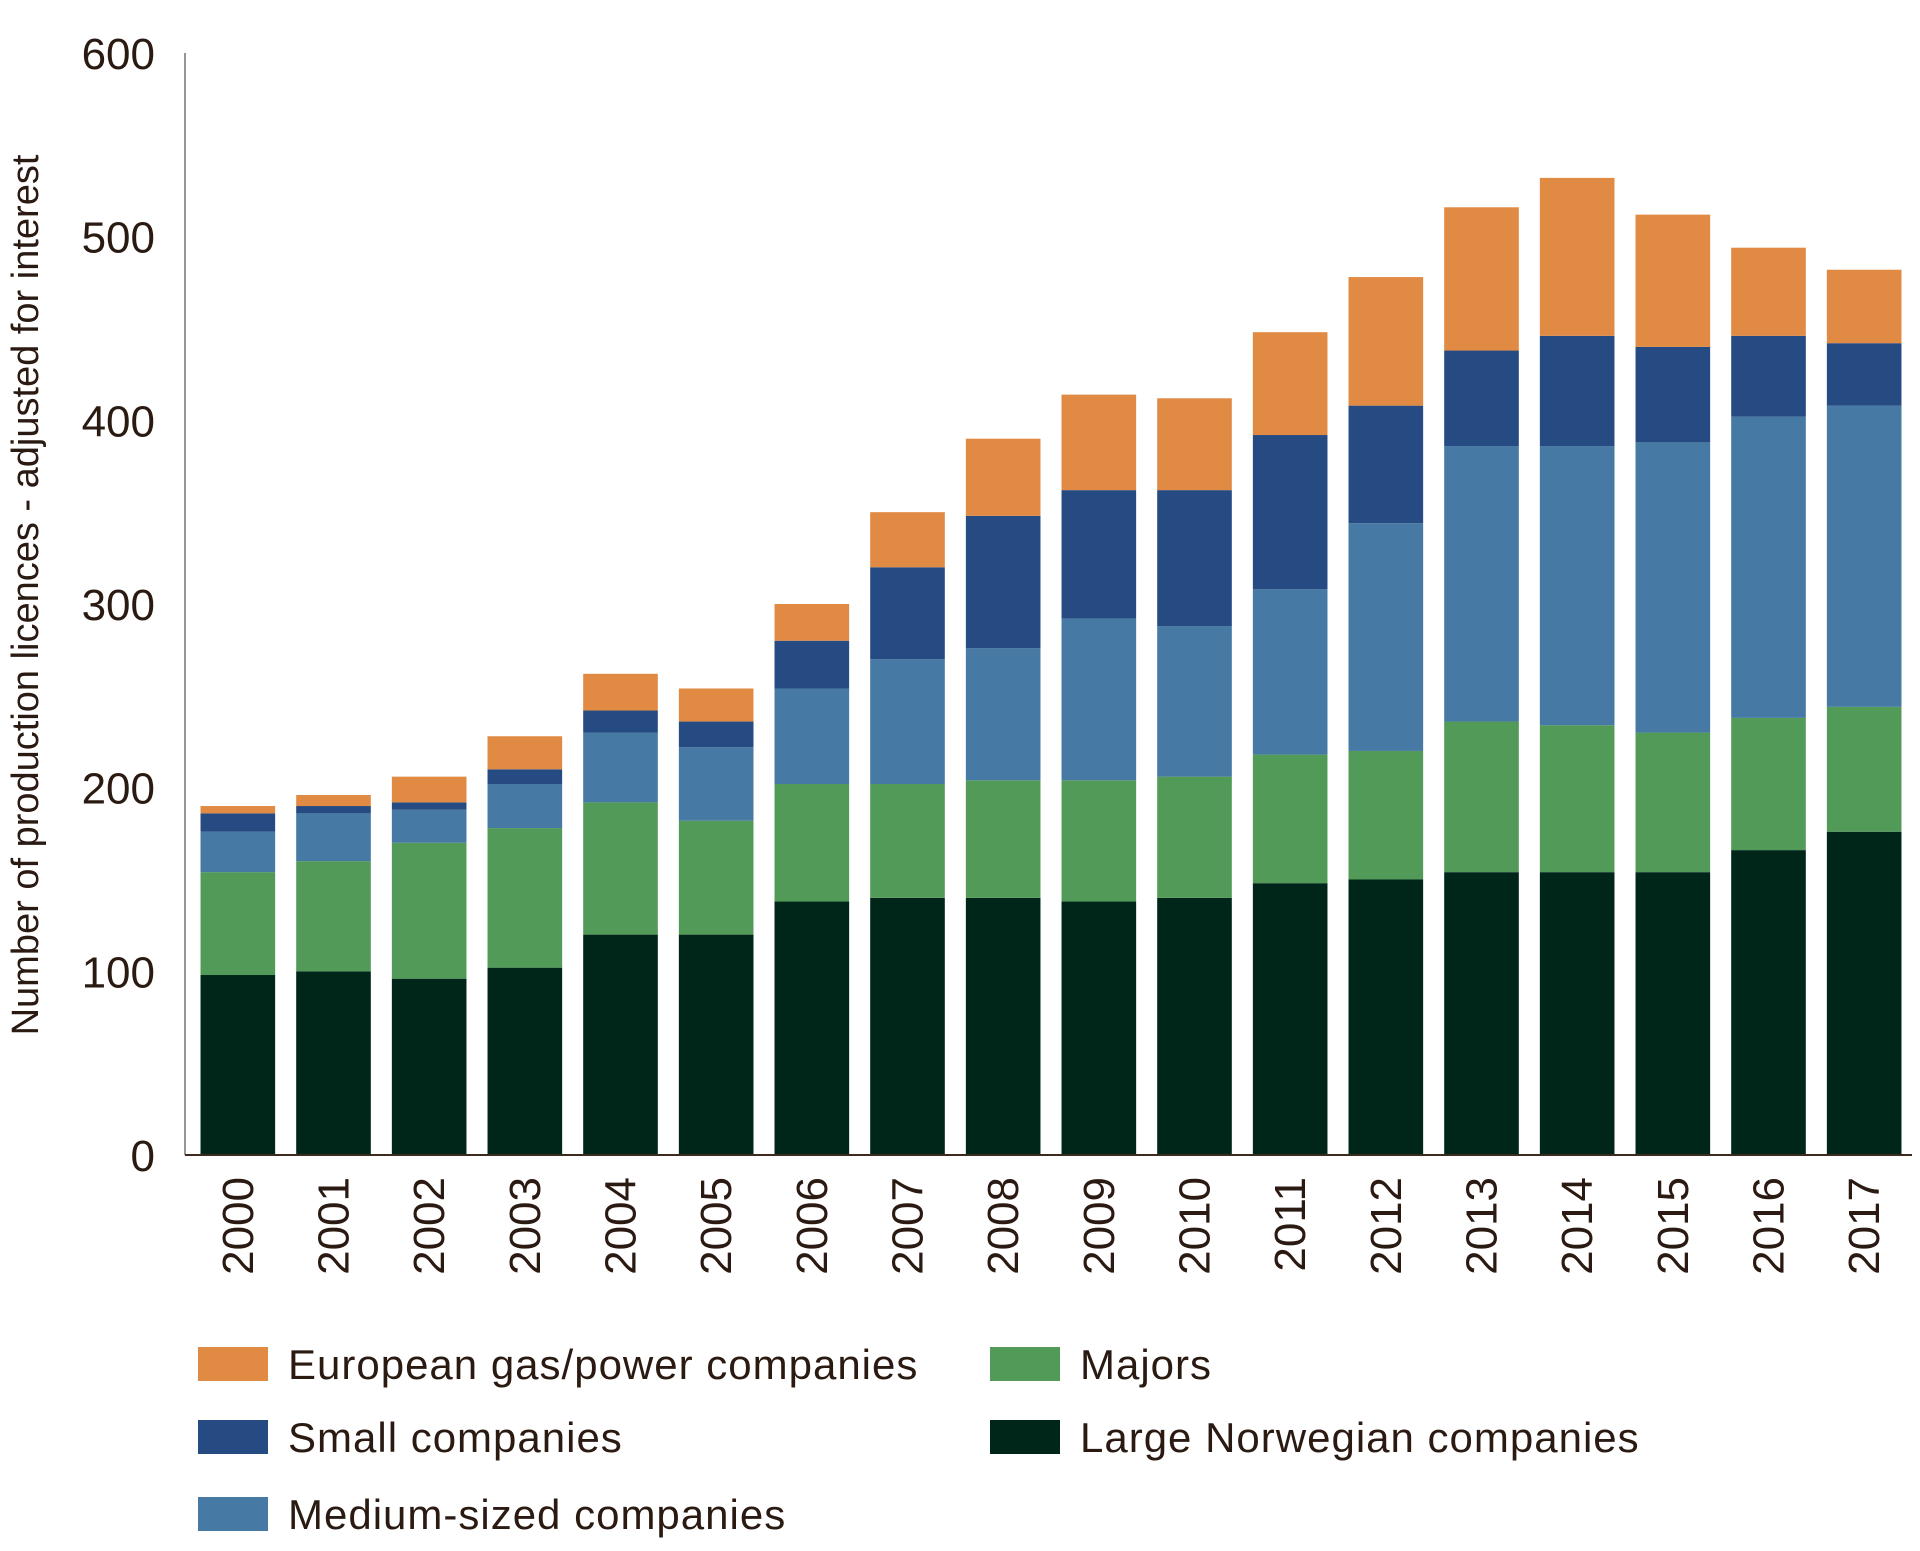 Image resolution: width=1920 pixels, height=1551 pixels. What do you see at coordinates (1290, 1224) in the screenshot?
I see `x-tick-label-2011: 2011` at bounding box center [1290, 1224].